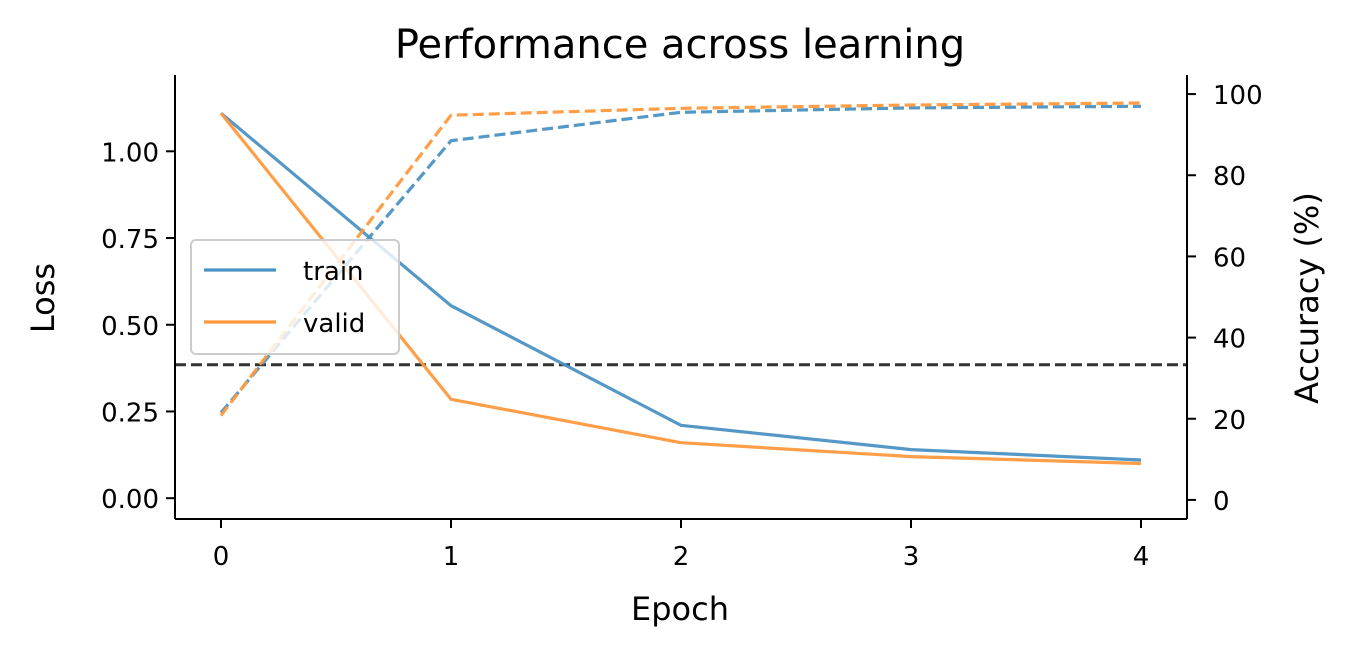  Describe the element at coordinates (333, 272) in the screenshot. I see `legend-label-train: train` at that location.